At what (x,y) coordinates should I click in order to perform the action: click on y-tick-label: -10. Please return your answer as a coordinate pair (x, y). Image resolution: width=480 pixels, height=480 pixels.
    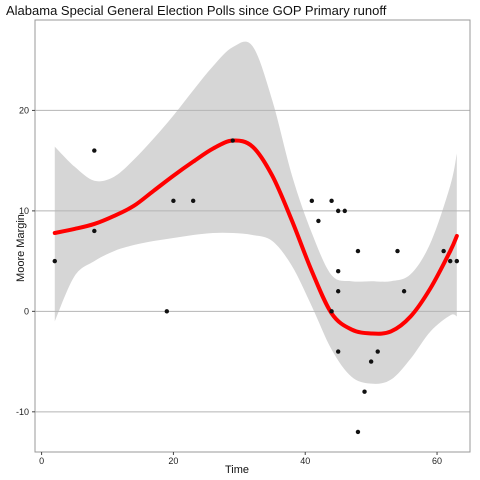
    Looking at the image, I should click on (22, 412).